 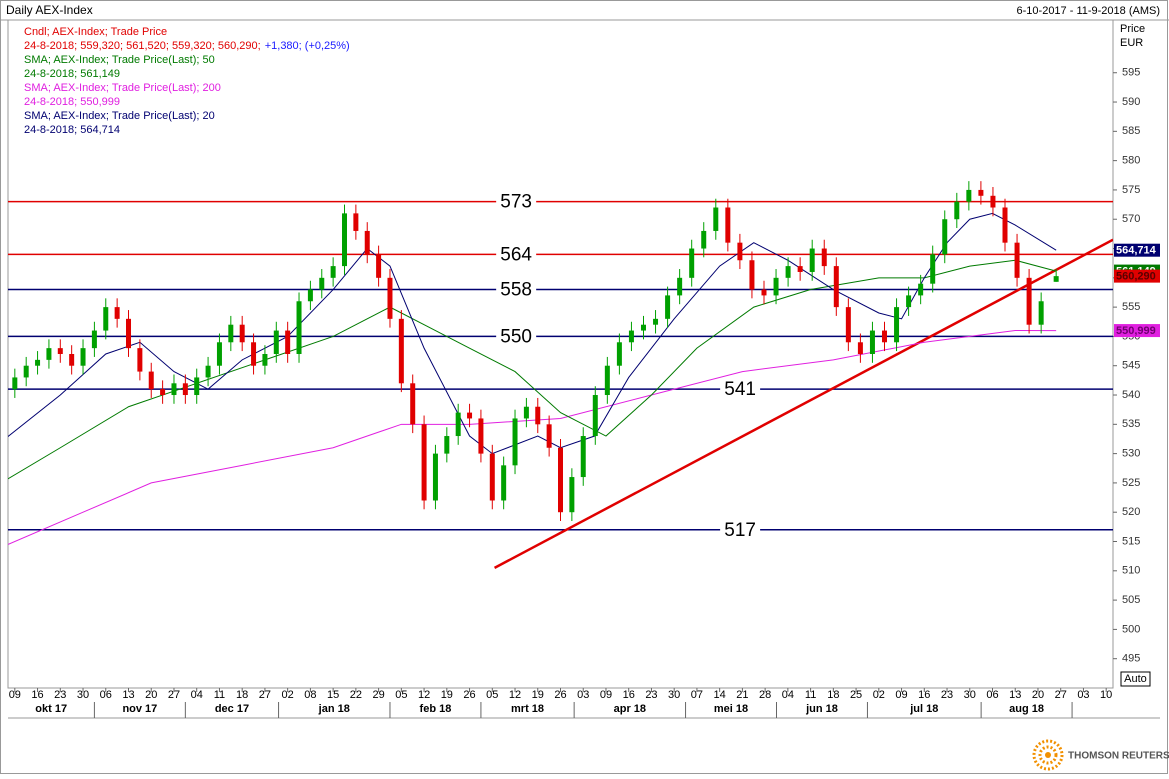 What do you see at coordinates (1131, 43) in the screenshot?
I see `y-axis-unit: EUR` at bounding box center [1131, 43].